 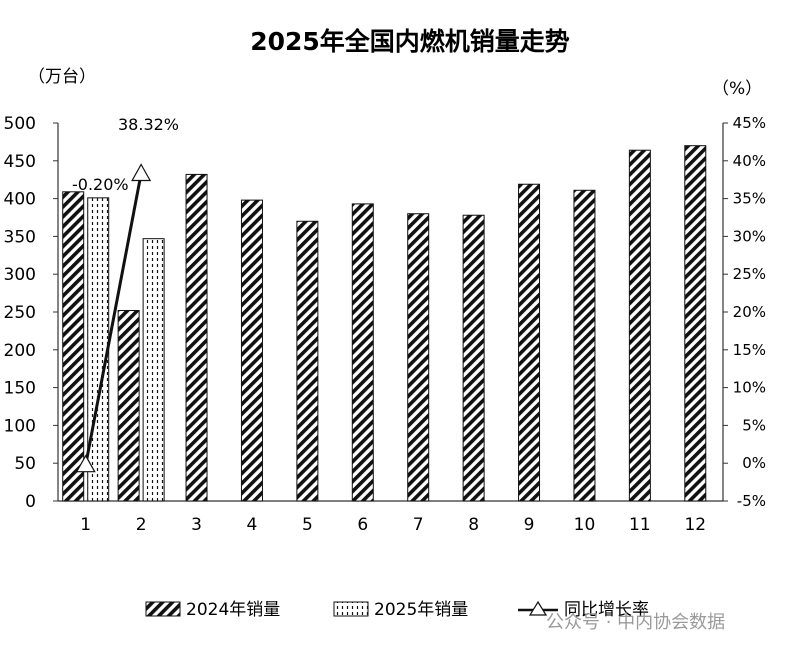 What do you see at coordinates (25, 464) in the screenshot?
I see `y-left-tick-label: 50` at bounding box center [25, 464].